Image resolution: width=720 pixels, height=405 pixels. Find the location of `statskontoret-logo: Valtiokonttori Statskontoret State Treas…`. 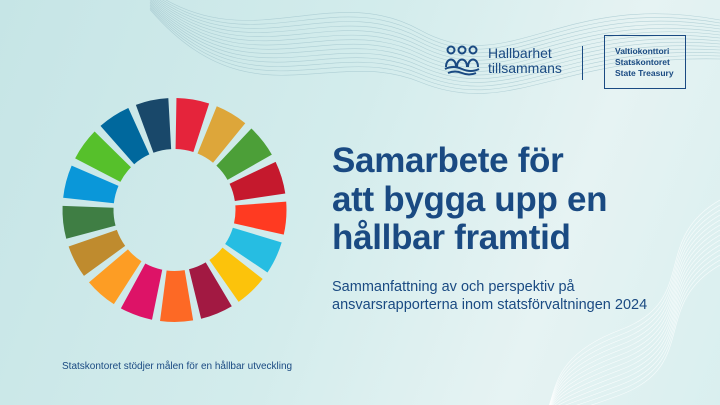

statskontoret-logo: Valtiokonttori Statskontoret State Treas… is located at coordinates (645, 62).